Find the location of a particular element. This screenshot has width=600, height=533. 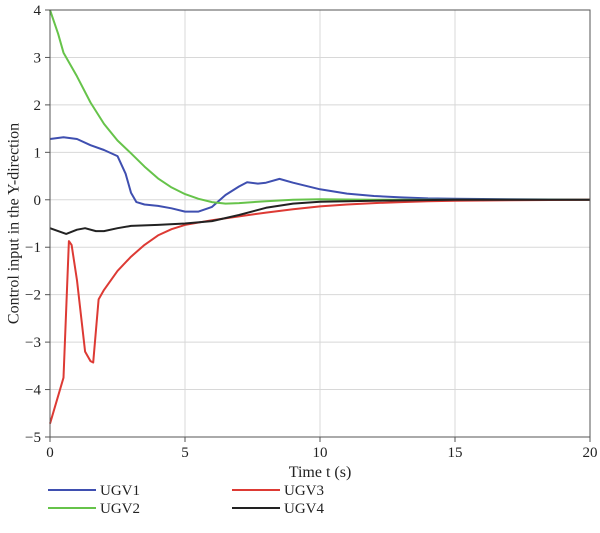

series-line-ugv4 is located at coordinates (319, 216).